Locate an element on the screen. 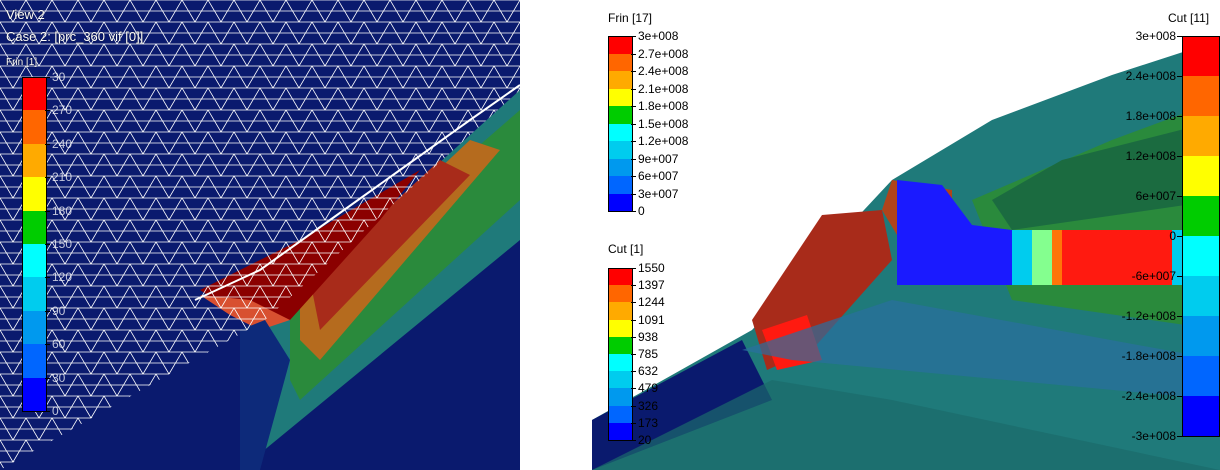  legend-tick-label: 150 is located at coordinates (62, 244).